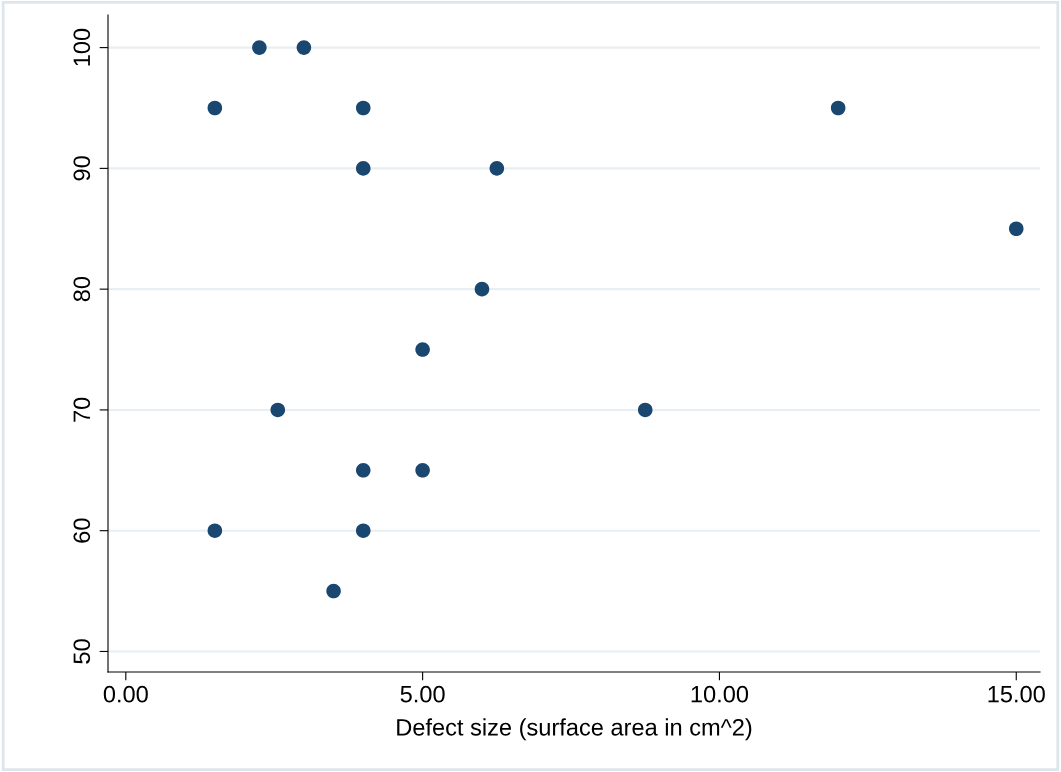  What do you see at coordinates (82, 651) in the screenshot?
I see `y-tick-label: 50` at bounding box center [82, 651].